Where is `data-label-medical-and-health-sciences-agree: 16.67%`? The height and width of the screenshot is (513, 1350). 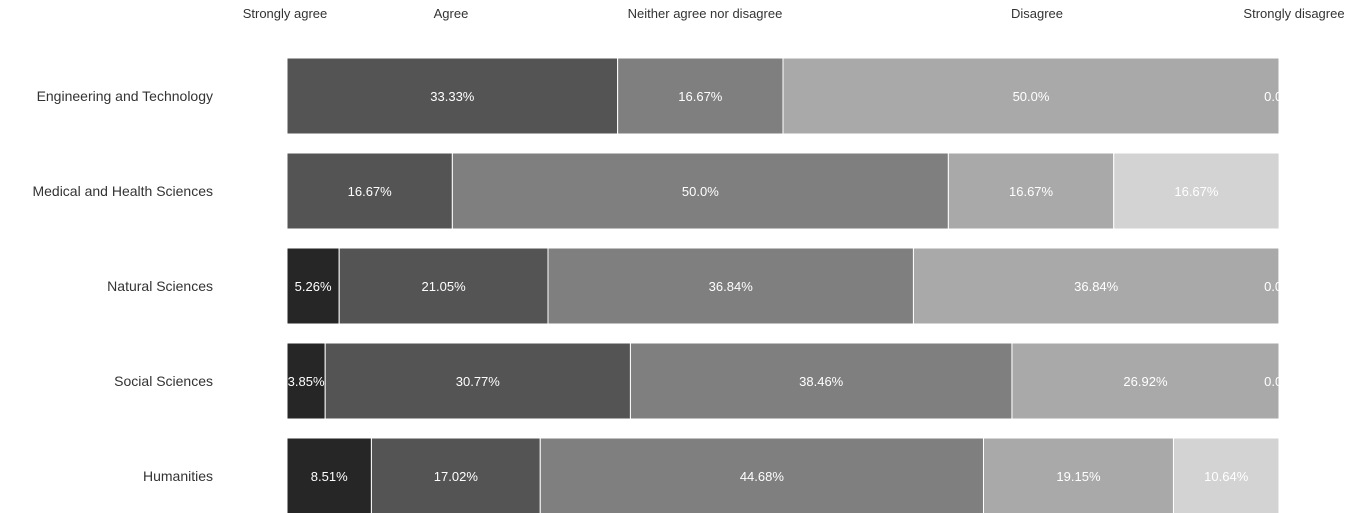 data-label-medical-and-health-sciences-agree: 16.67% is located at coordinates (370, 191).